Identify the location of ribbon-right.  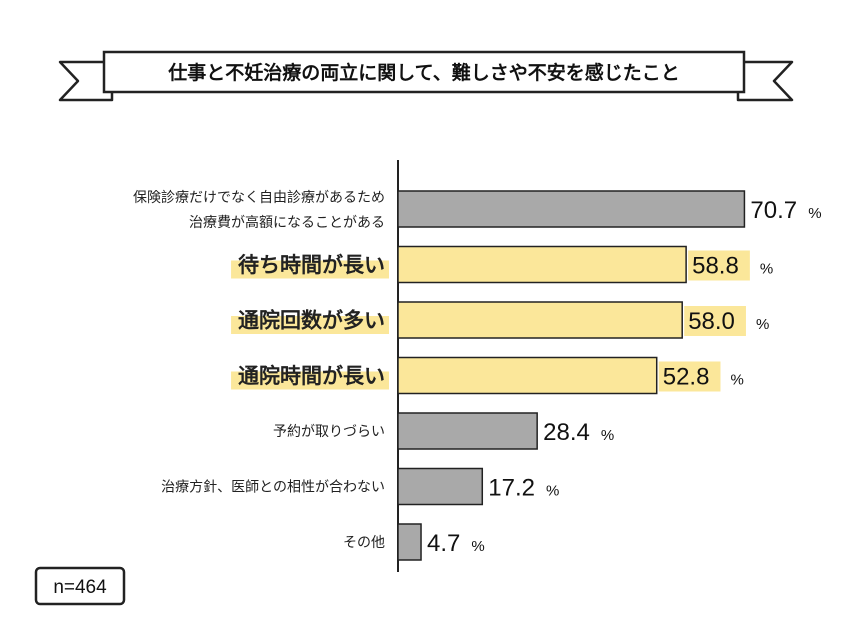
(765, 81).